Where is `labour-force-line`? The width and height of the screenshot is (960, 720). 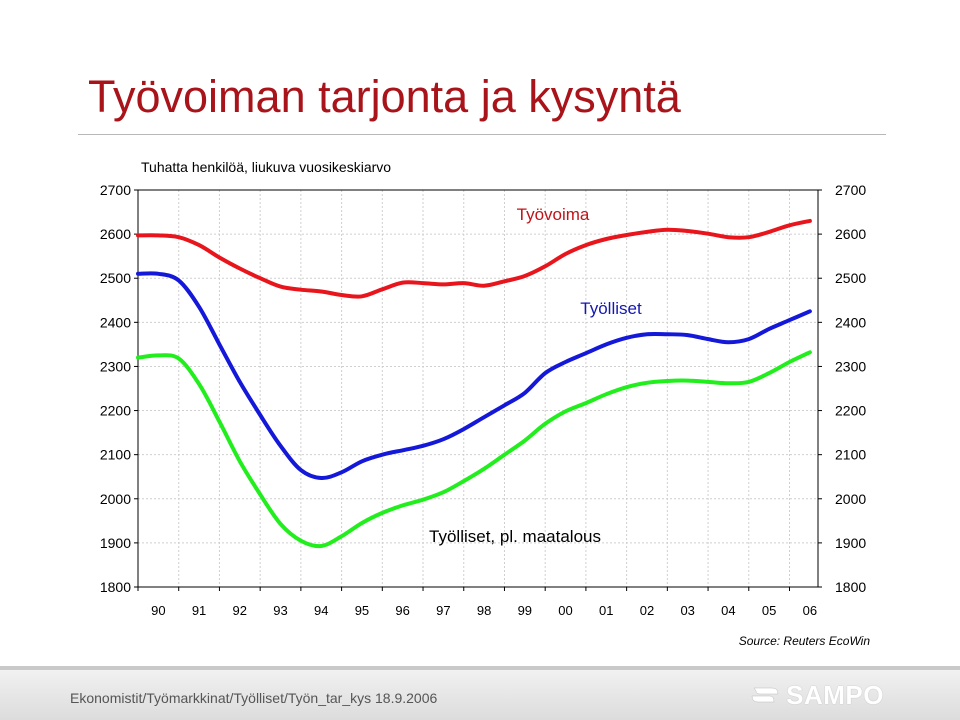 labour-force-line is located at coordinates (474, 258).